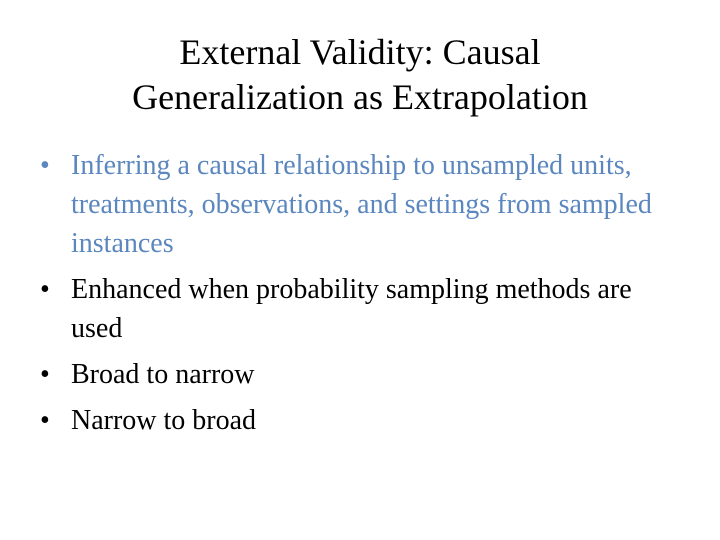  Describe the element at coordinates (360, 420) in the screenshot. I see `bullet-item-narrow-to-broad: • Narrow to broad` at that location.